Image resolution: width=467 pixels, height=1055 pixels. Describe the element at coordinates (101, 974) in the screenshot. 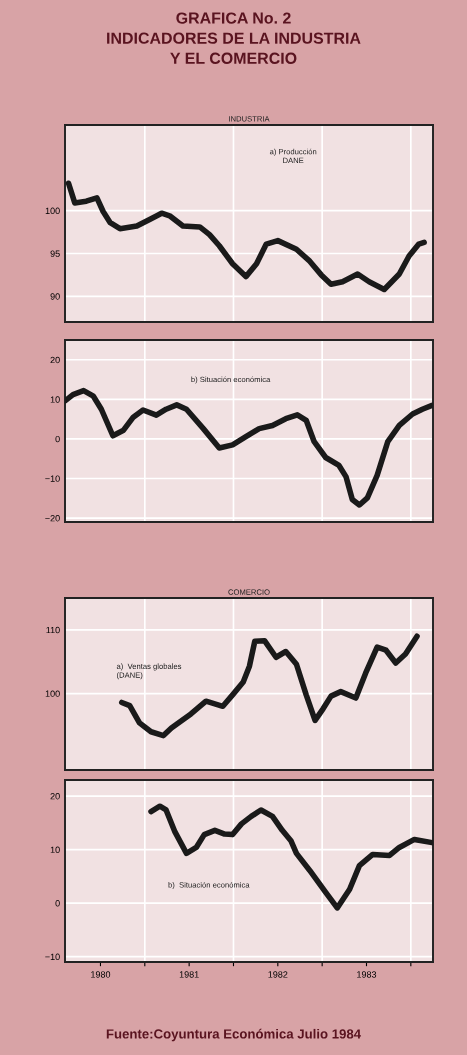

I see `x-tick-label: 1980` at that location.